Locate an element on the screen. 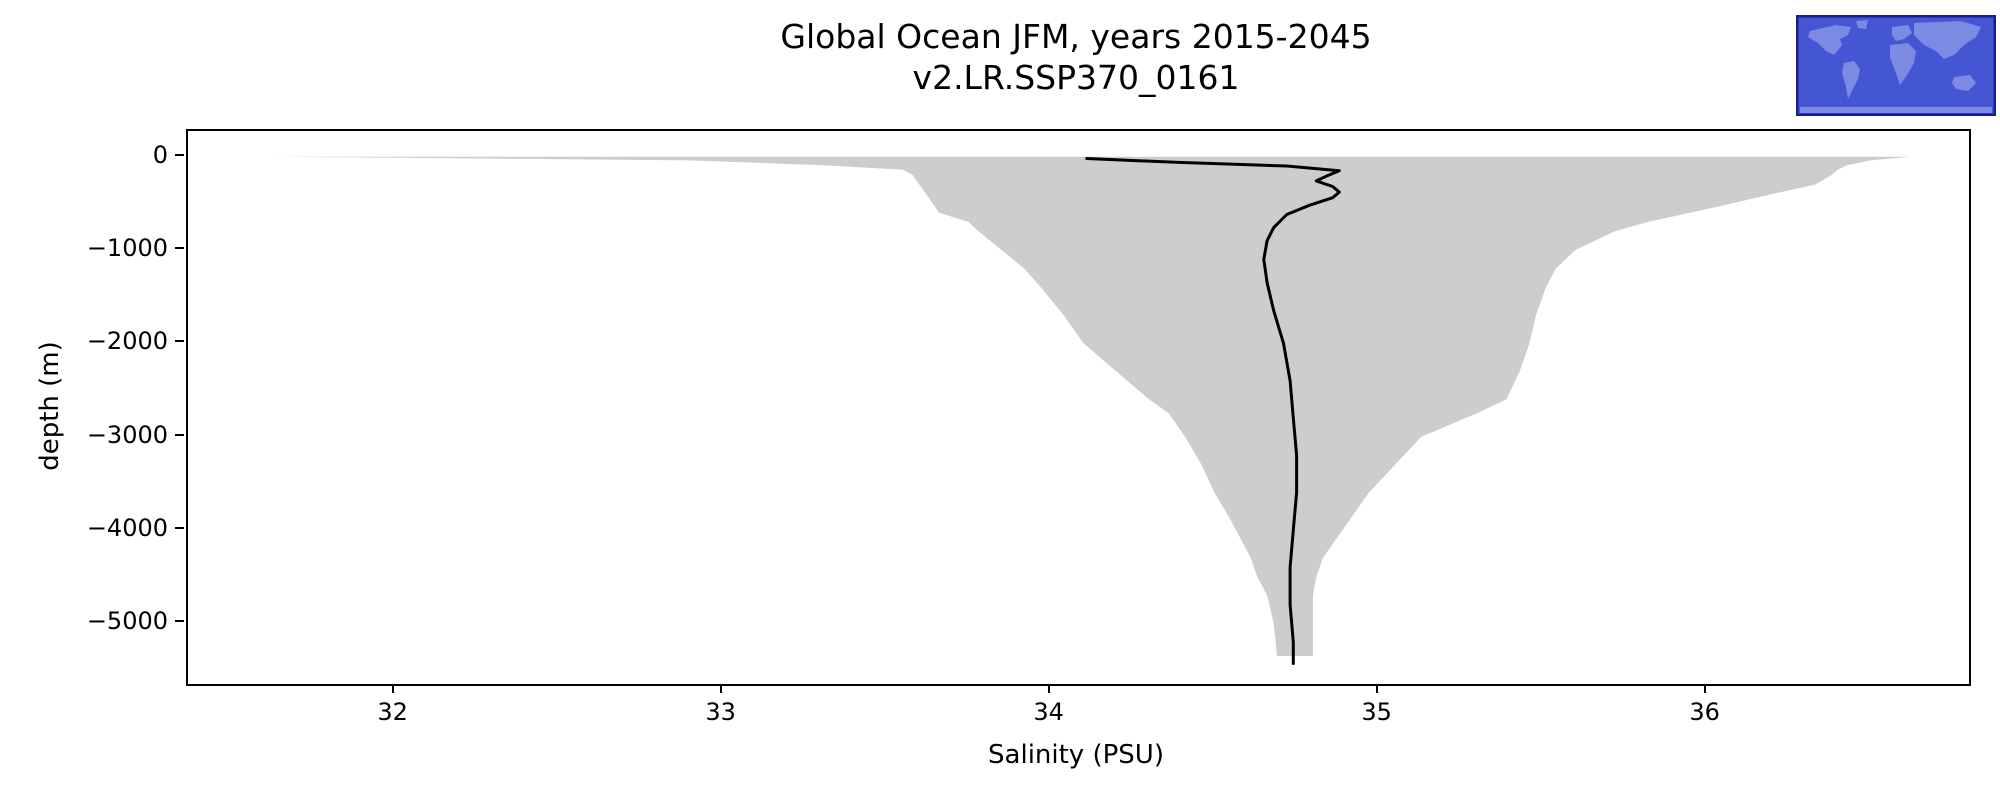 The width and height of the screenshot is (2000, 800). chart-title-line2: v2.LR.SSP370_0161 is located at coordinates (1076, 77).